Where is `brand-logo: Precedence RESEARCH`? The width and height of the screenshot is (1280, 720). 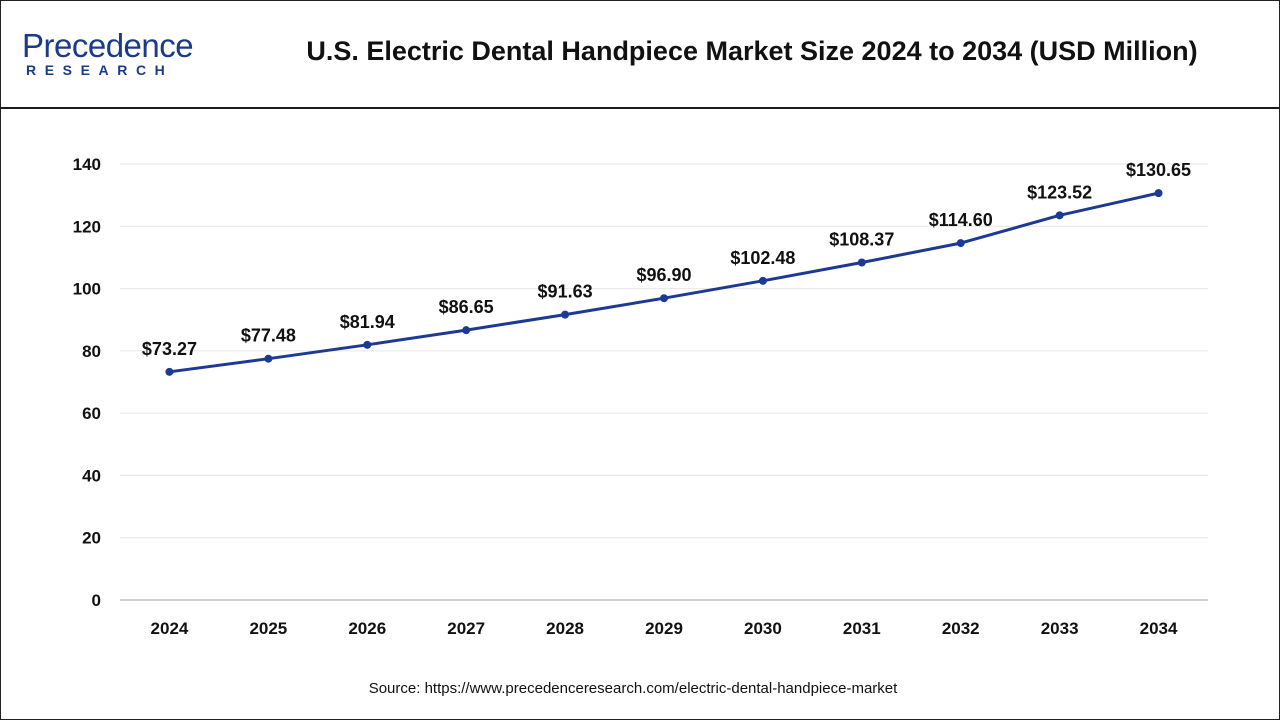 brand-logo: Precedence RESEARCH is located at coordinates (122, 56).